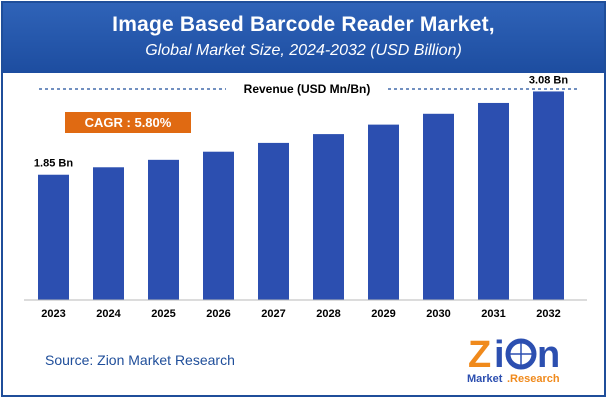  What do you see at coordinates (438, 207) in the screenshot?
I see `bar-2030` at bounding box center [438, 207].